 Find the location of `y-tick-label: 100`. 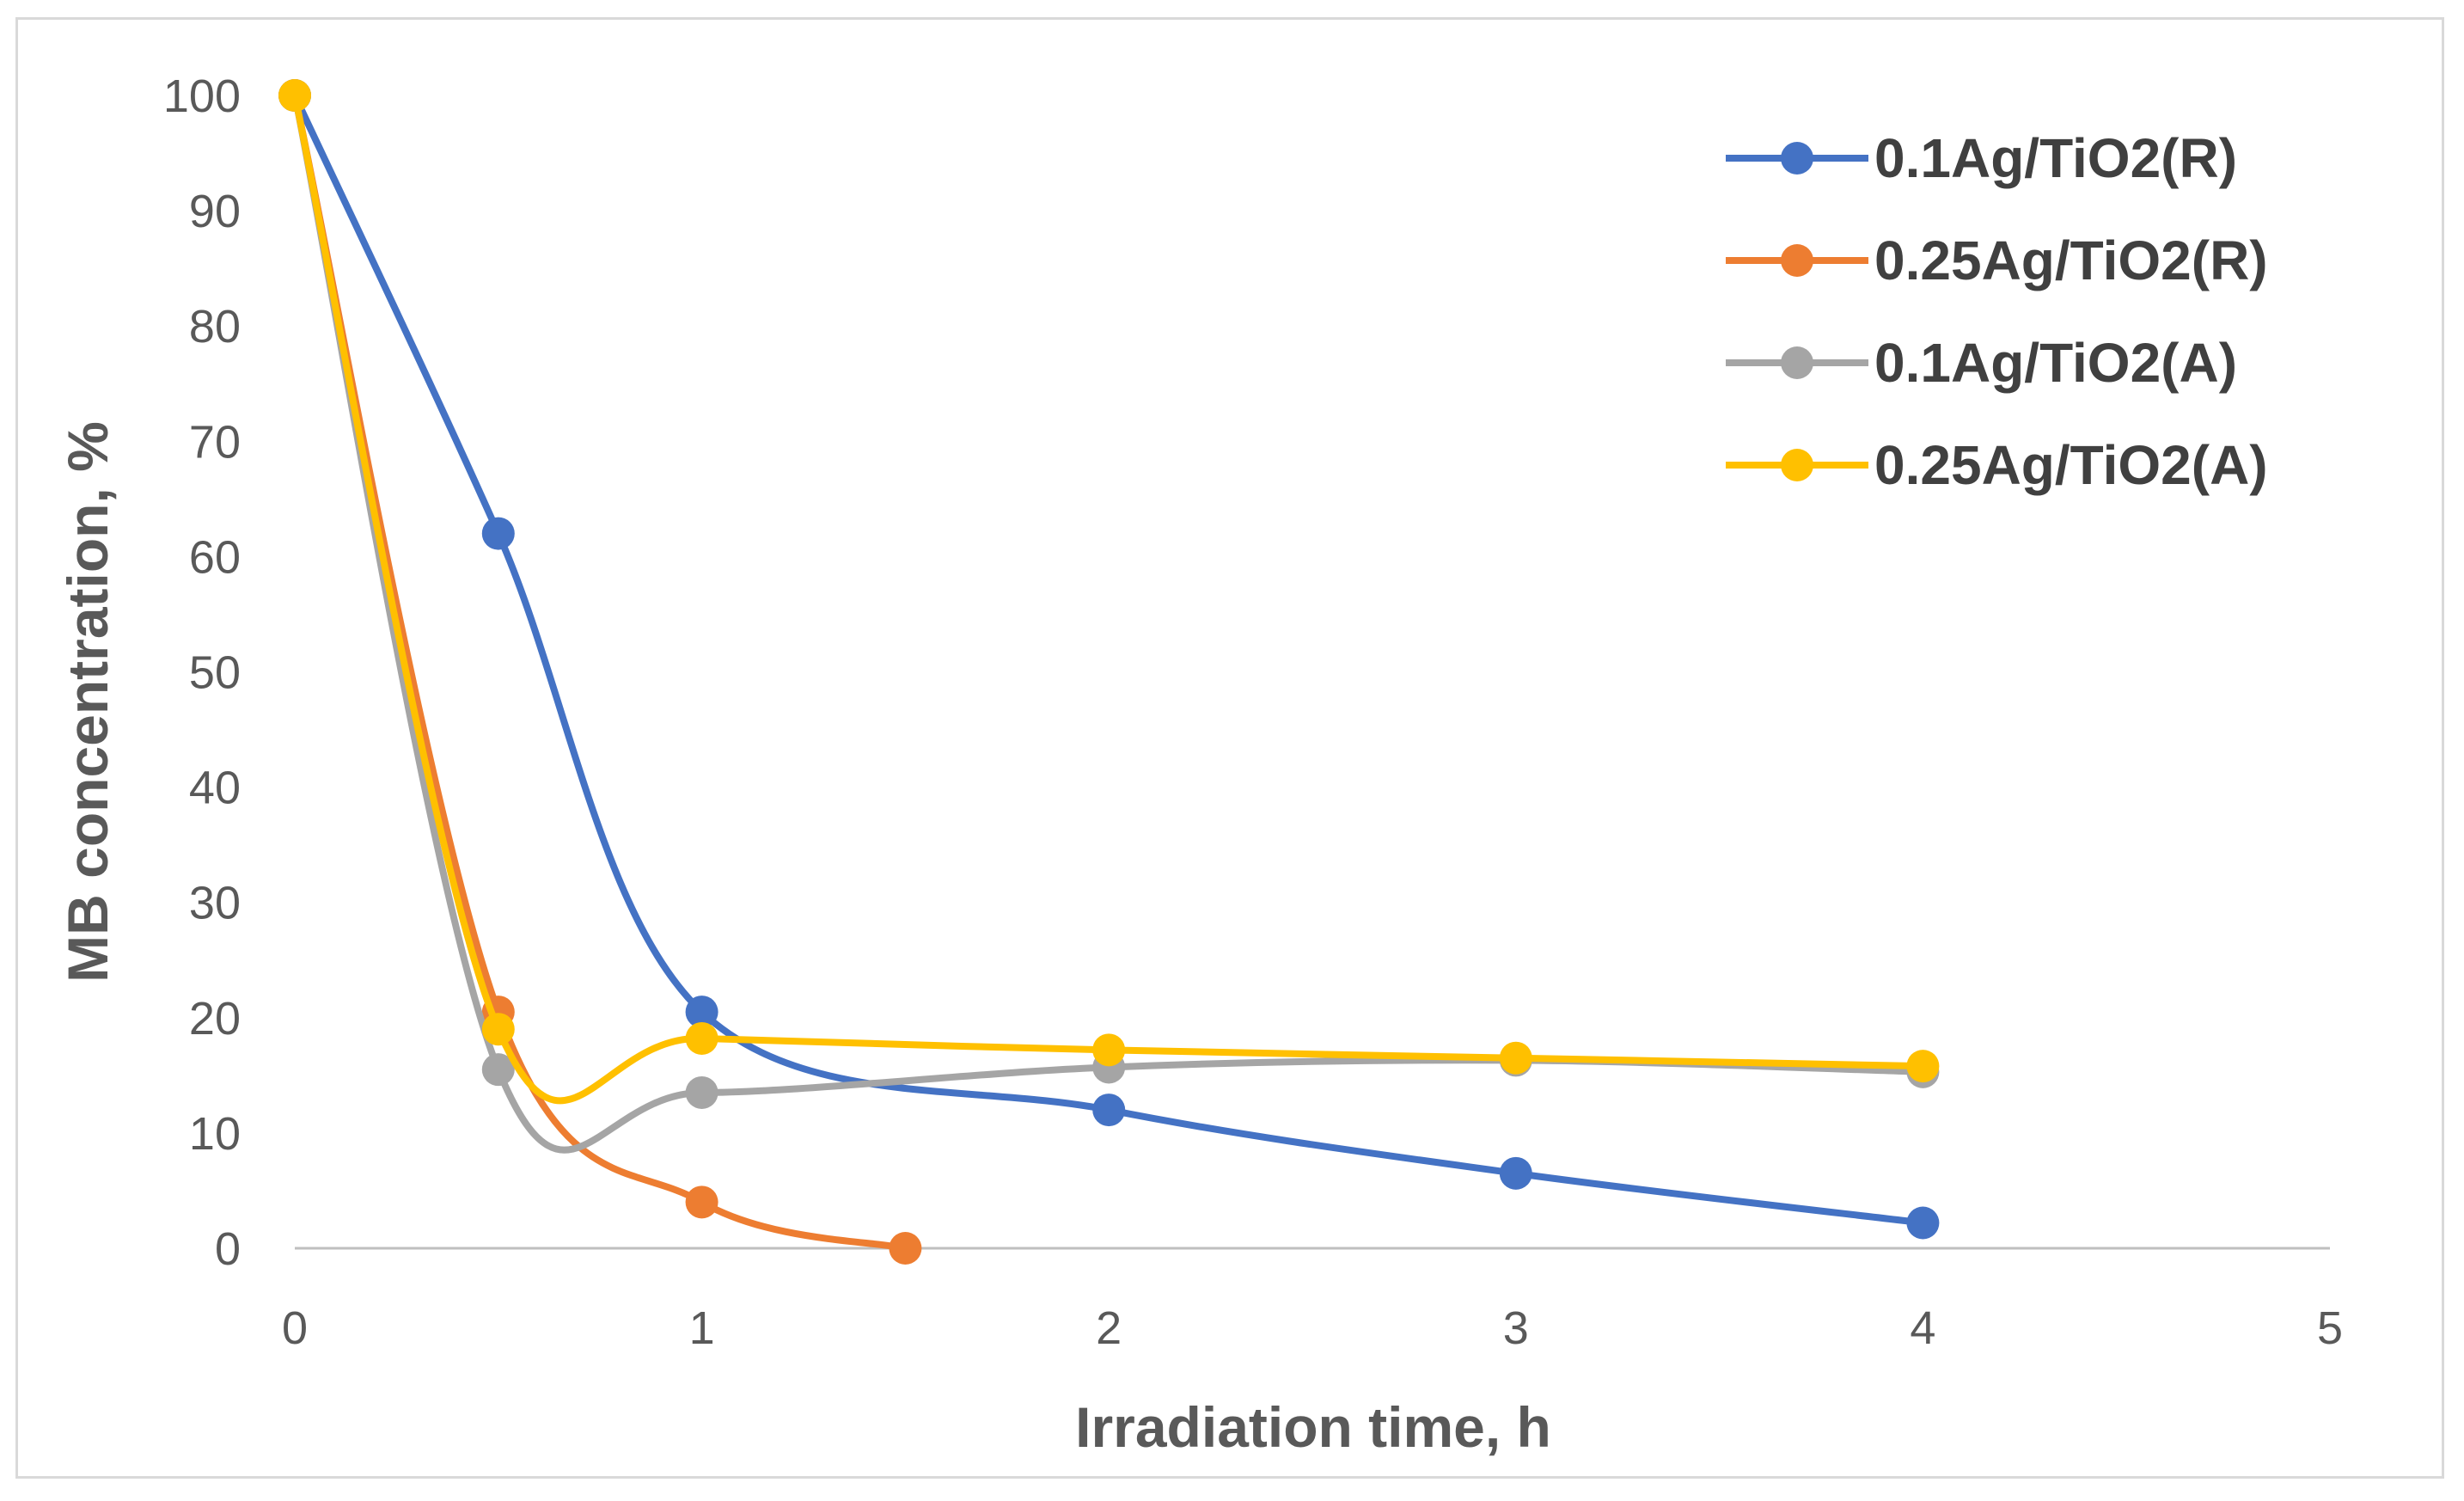

y-tick-label: 100 is located at coordinates (202, 96).